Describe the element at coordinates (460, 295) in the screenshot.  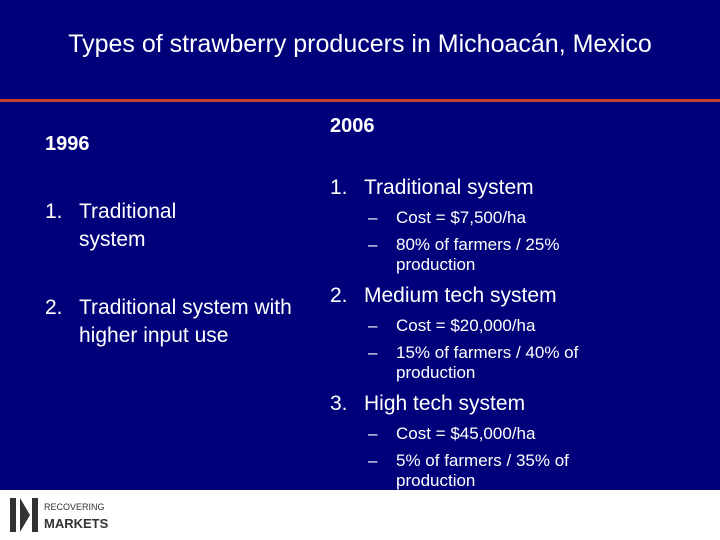
I see `item-text: Medium tech system` at that location.